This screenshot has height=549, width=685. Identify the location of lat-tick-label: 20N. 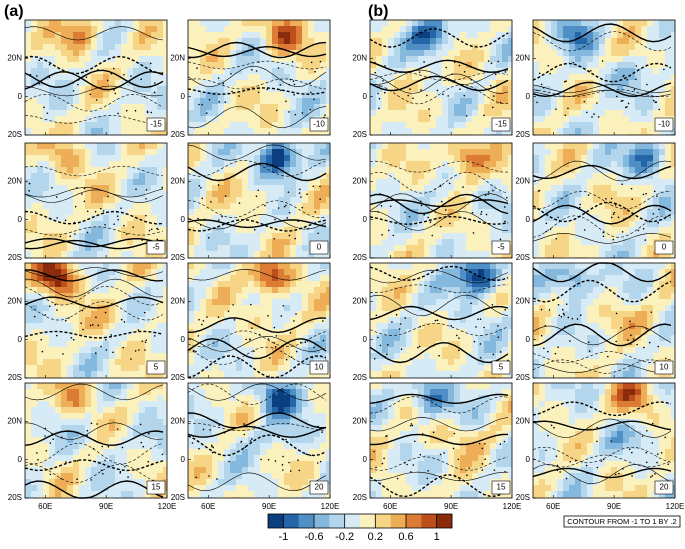
(177, 180).